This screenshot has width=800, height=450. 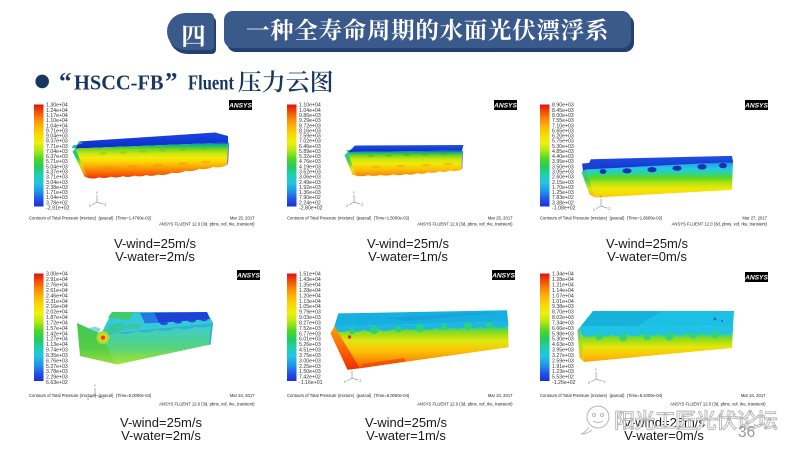 I want to click on svg-text: 3.78e+02, so click(x=57, y=203).